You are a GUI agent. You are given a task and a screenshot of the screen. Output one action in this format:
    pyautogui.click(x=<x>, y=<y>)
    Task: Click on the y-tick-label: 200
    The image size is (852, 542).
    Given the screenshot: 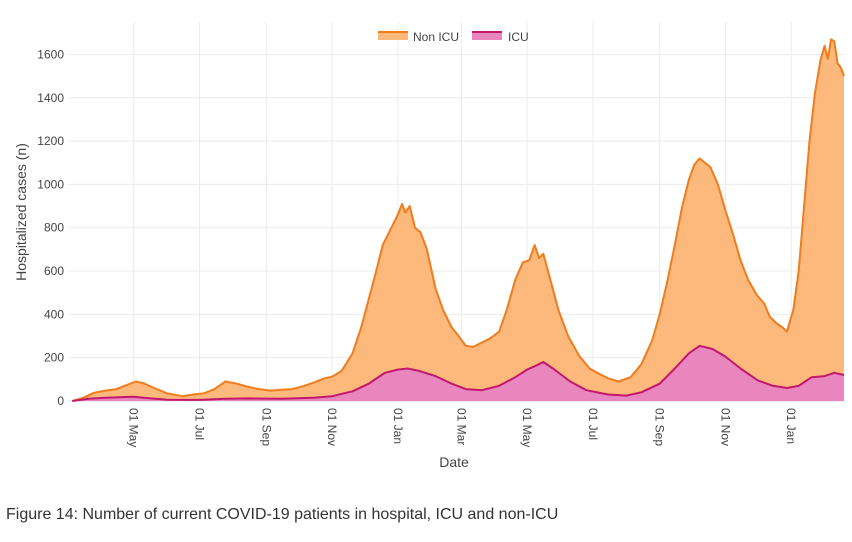 What is the action you would take?
    pyautogui.click(x=54, y=358)
    